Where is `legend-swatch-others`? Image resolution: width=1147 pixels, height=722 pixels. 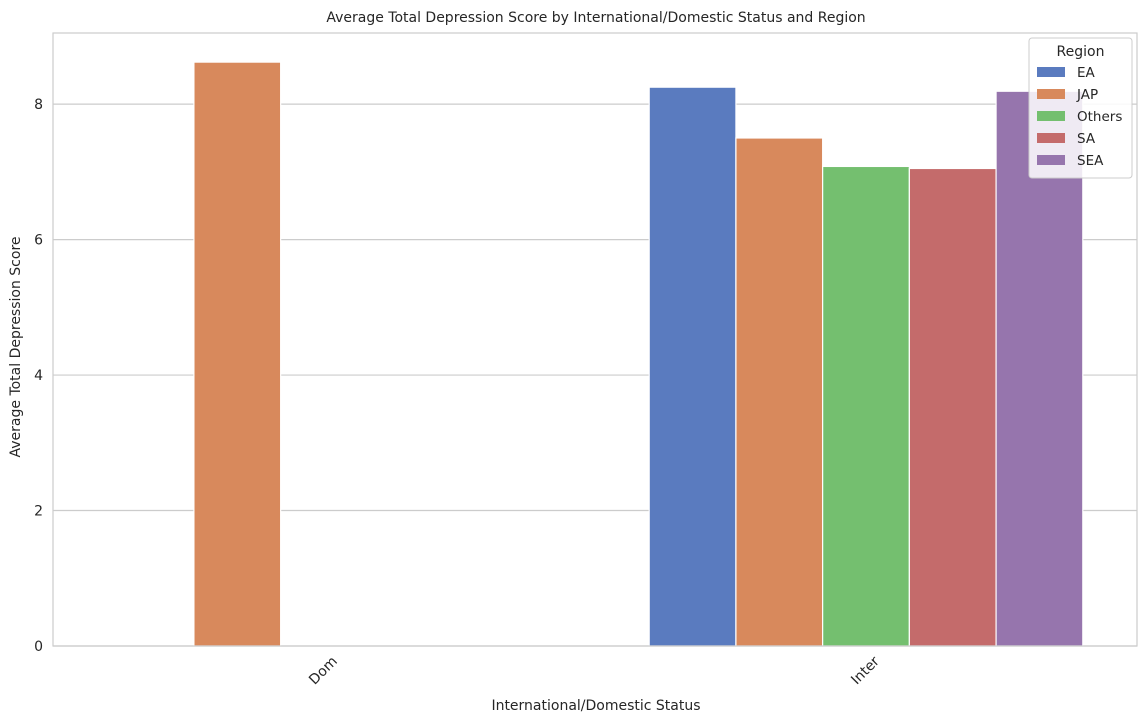
legend-swatch-others is located at coordinates (1051, 116).